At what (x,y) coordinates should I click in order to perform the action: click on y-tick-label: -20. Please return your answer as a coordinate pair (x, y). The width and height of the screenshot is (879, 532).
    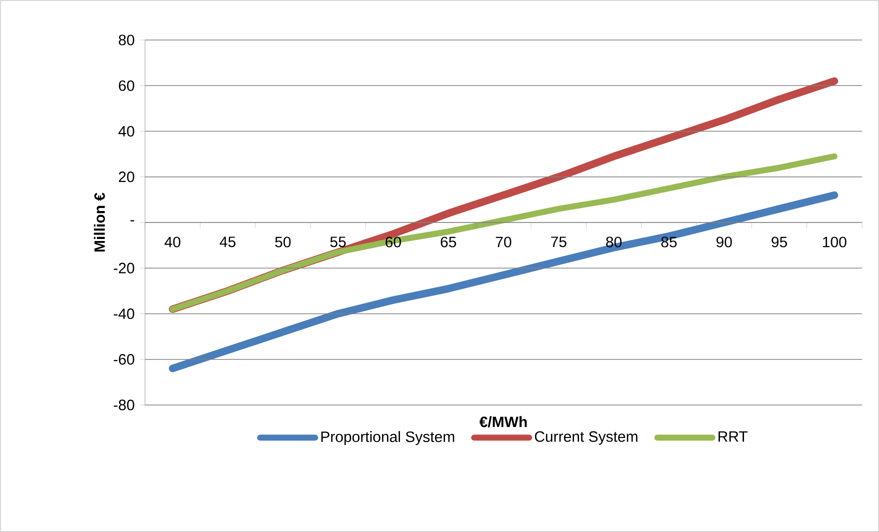
    Looking at the image, I should click on (124, 268).